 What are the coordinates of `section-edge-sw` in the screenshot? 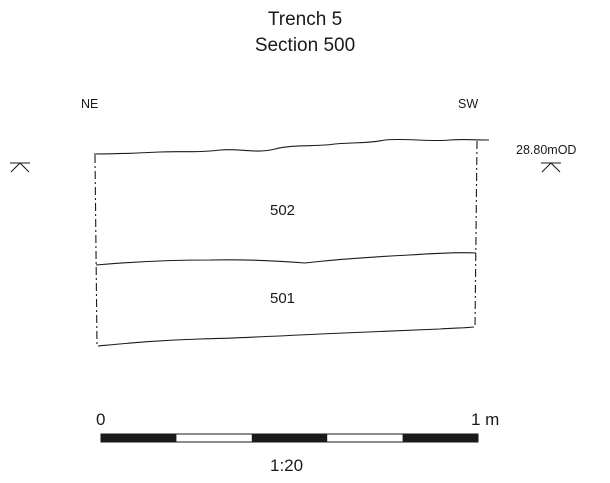 It's located at (476, 234).